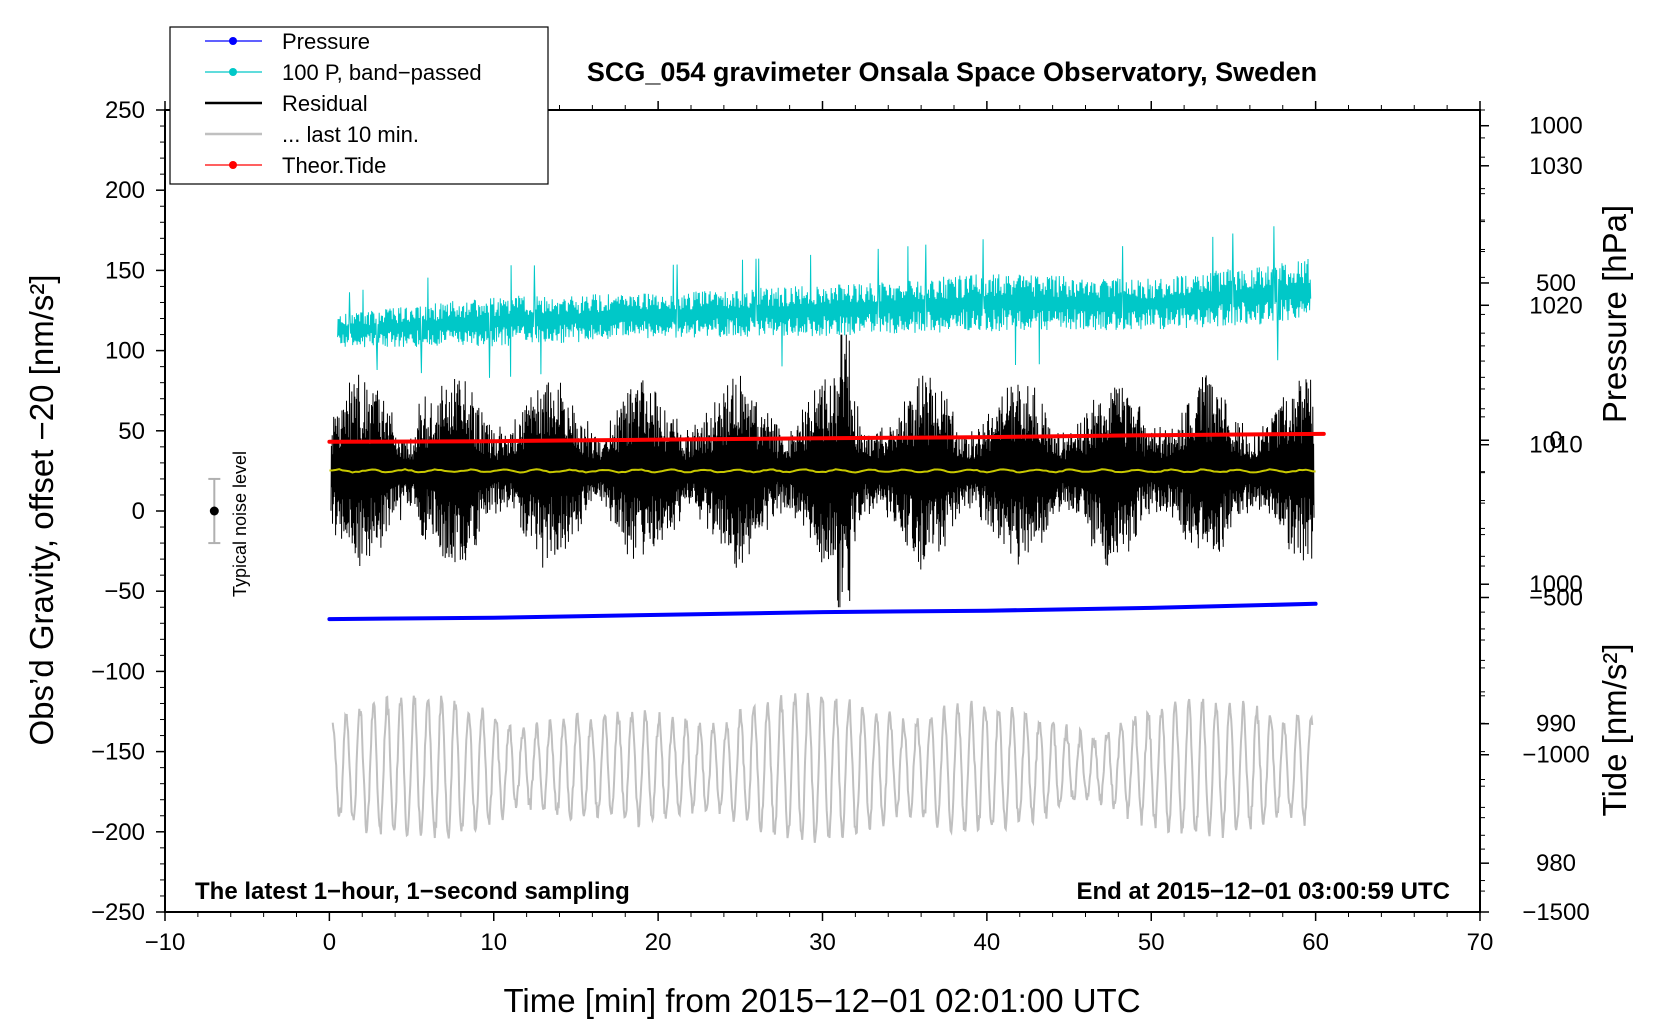 This screenshot has height=1020, width=1660. I want to click on x-tick-label: 40, so click(987, 942).